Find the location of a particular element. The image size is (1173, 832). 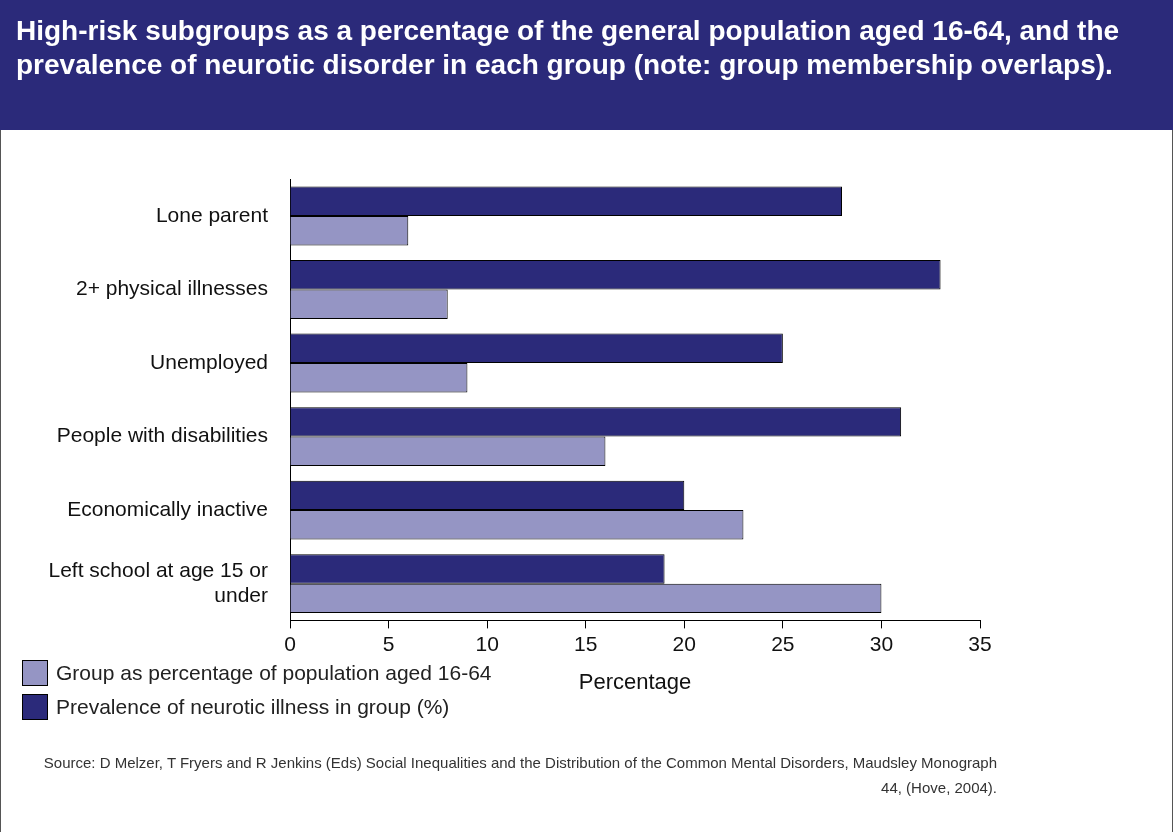

legend-label: Group as percentage of population aged 16-64 is located at coordinates (274, 673).